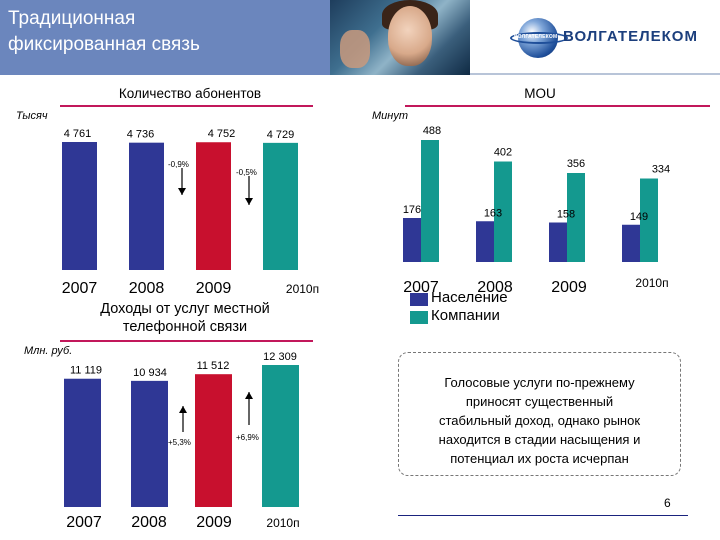 The height and width of the screenshot is (540, 720). What do you see at coordinates (539, 420) in the screenshot?
I see `note-line3: стабильный доход, однако рынок` at bounding box center [539, 420].